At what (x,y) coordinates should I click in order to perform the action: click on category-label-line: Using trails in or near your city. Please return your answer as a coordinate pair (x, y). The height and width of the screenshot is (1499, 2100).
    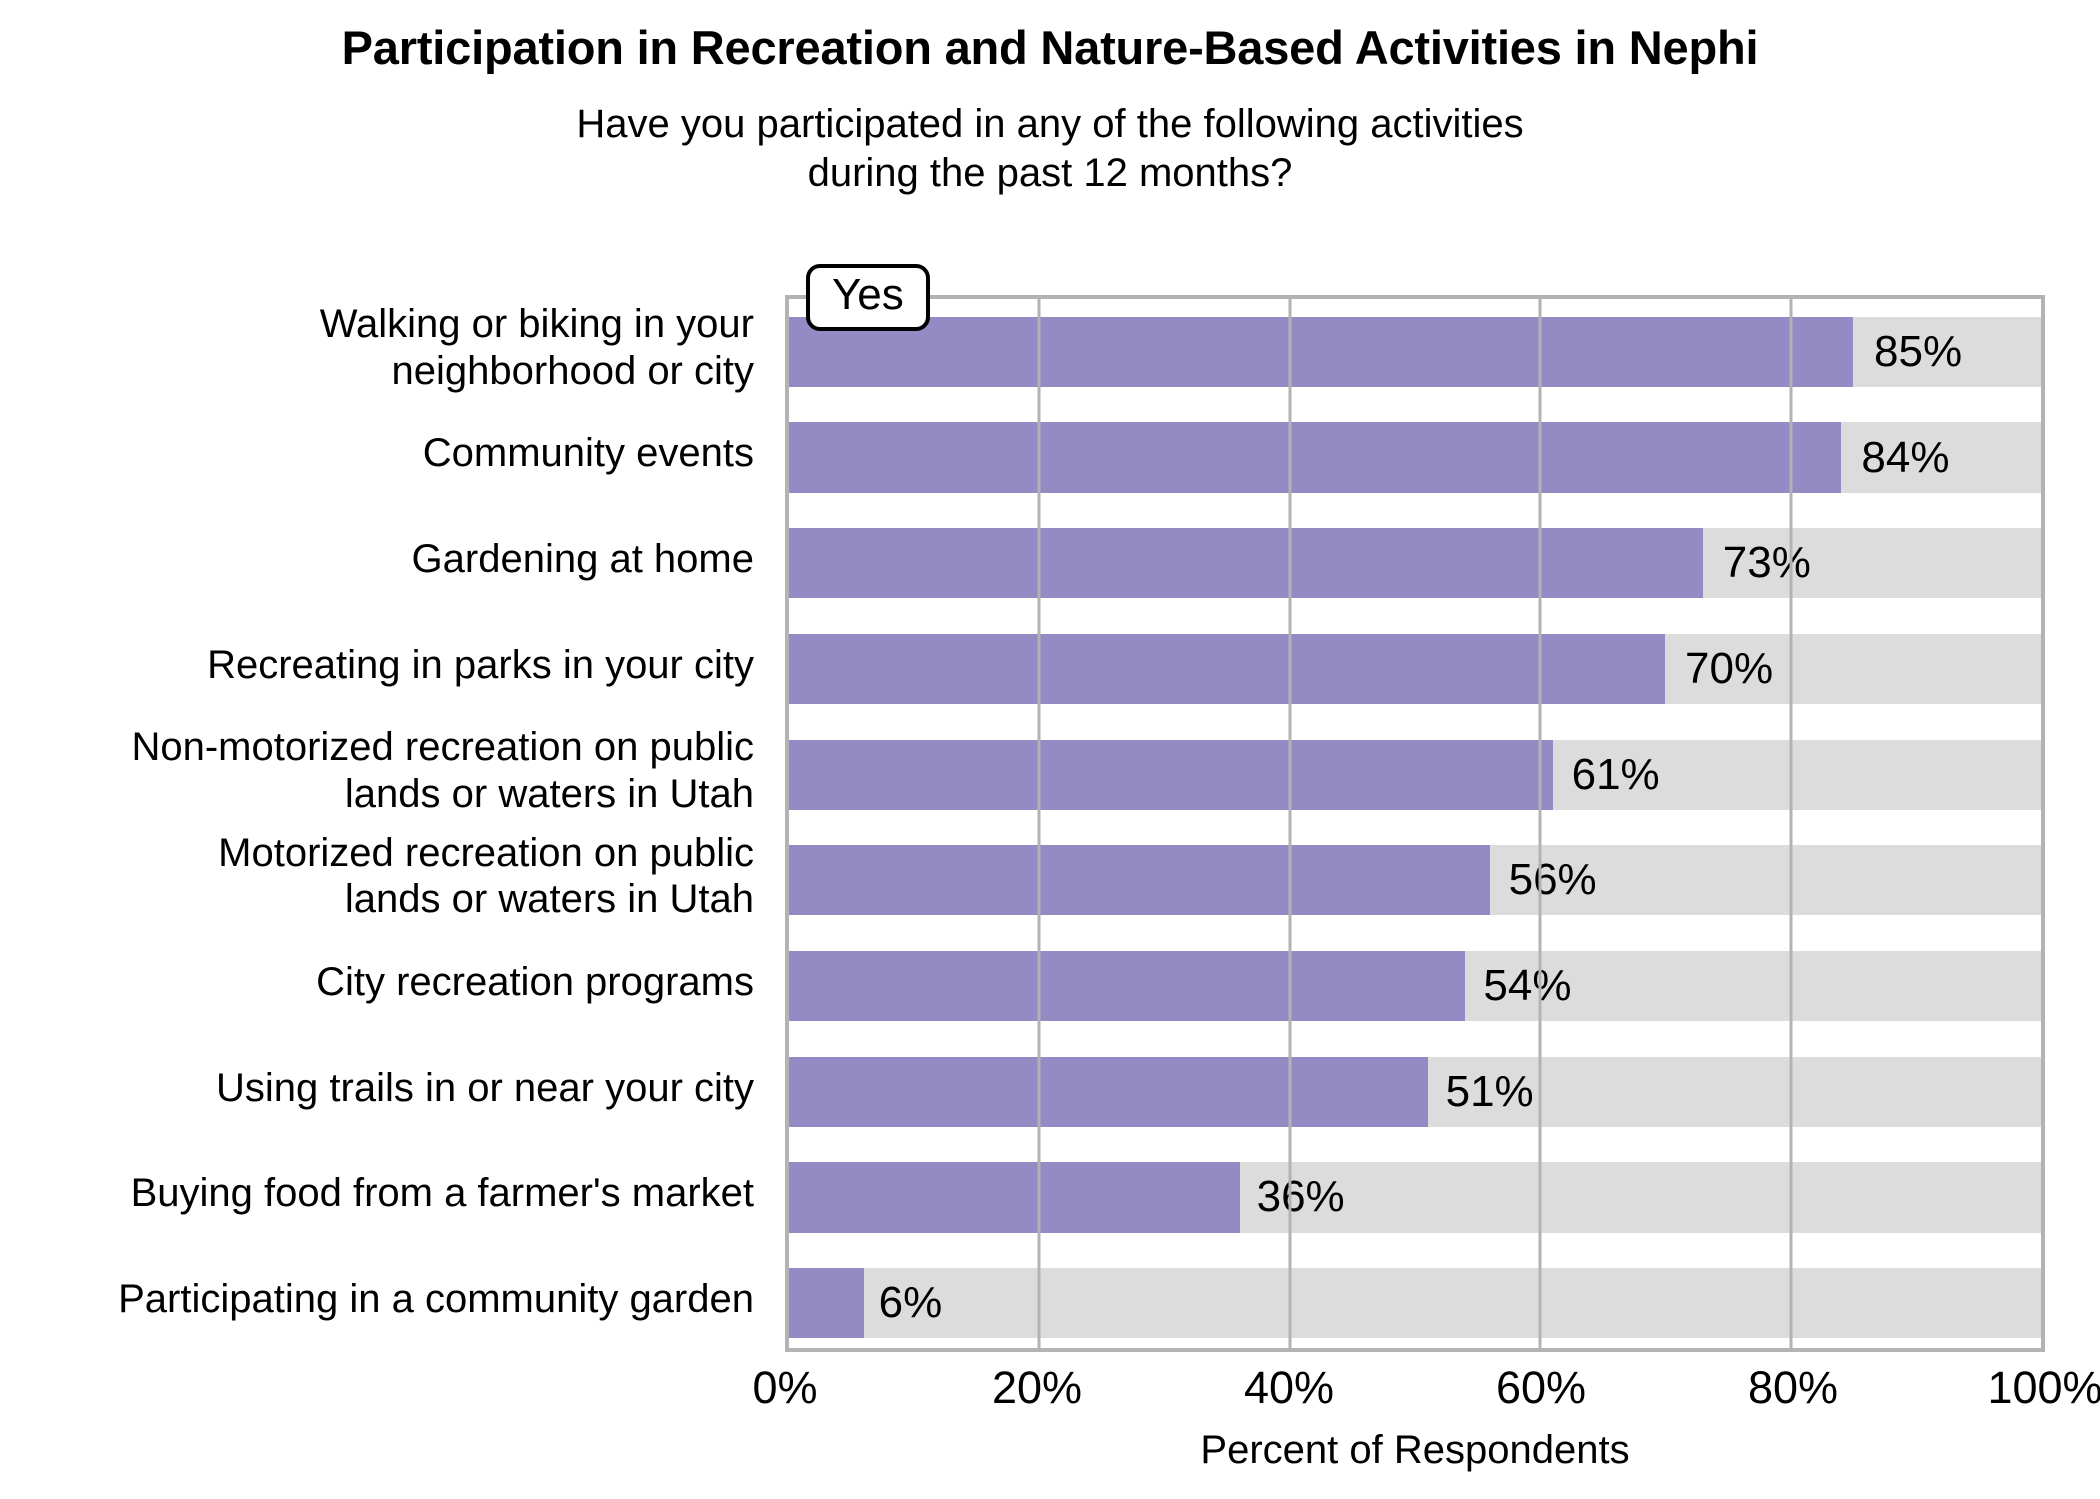
    Looking at the image, I should click on (485, 1087).